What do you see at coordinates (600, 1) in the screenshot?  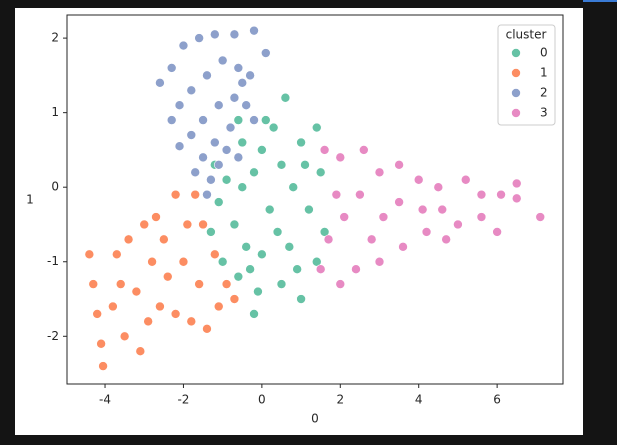 I see `window-edge` at bounding box center [600, 1].